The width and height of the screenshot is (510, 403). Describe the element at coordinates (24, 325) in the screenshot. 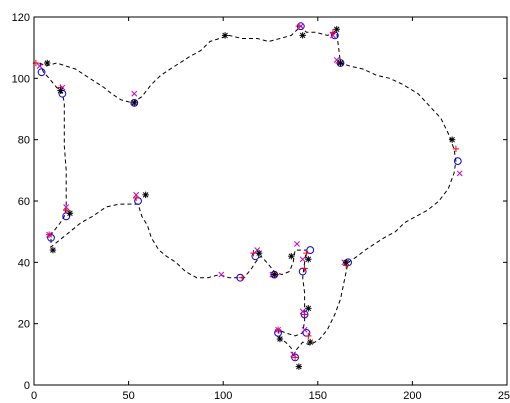

I see `y-tick-label: 20` at that location.